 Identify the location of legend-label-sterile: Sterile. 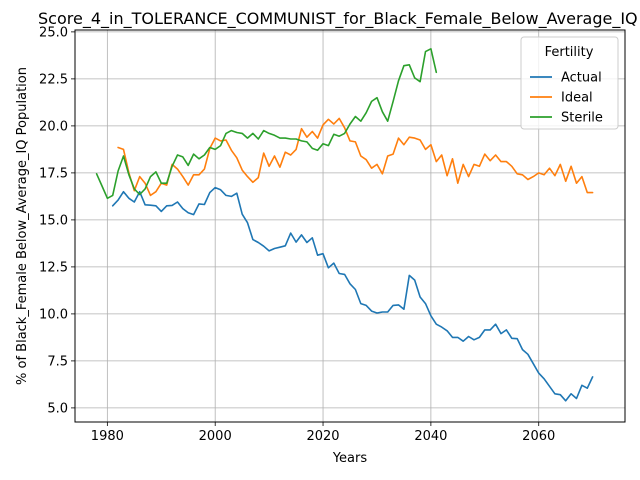
(582, 118).